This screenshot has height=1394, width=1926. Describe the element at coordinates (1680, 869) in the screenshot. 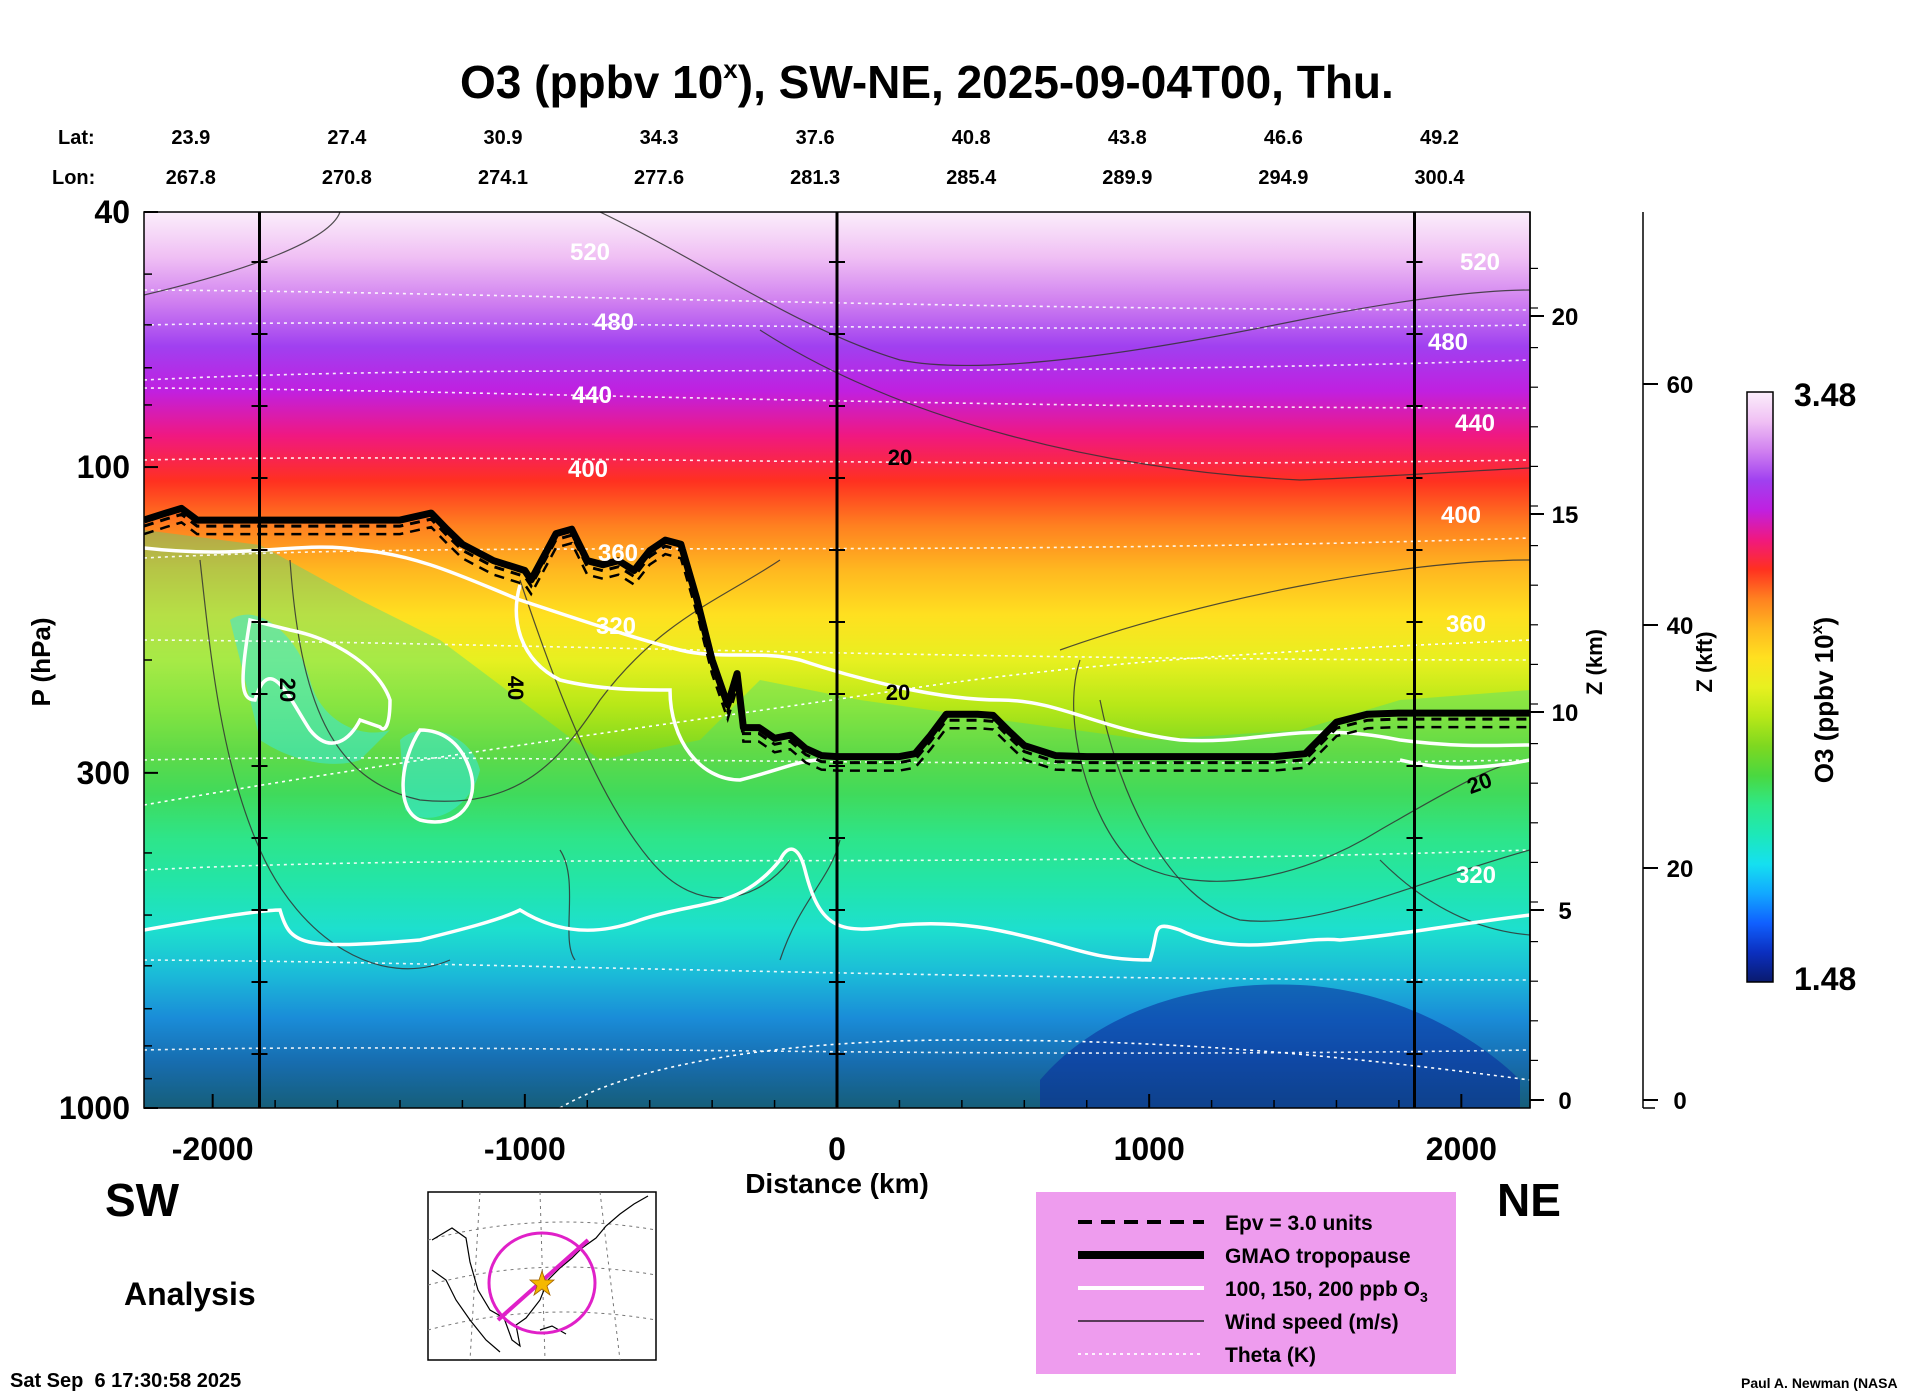

I see `z-kft-tick-label: 20` at that location.